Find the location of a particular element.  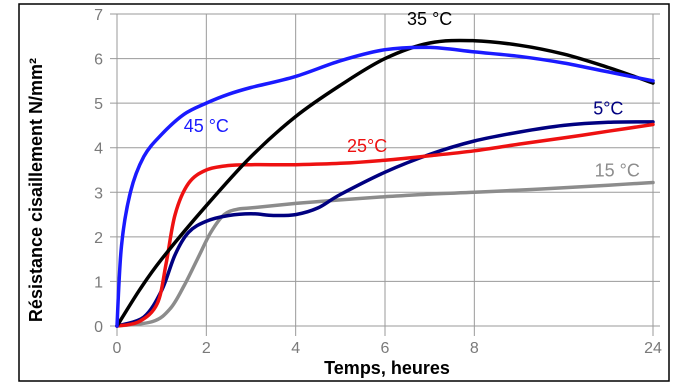

x-tick-label: 6 is located at coordinates (385, 348).